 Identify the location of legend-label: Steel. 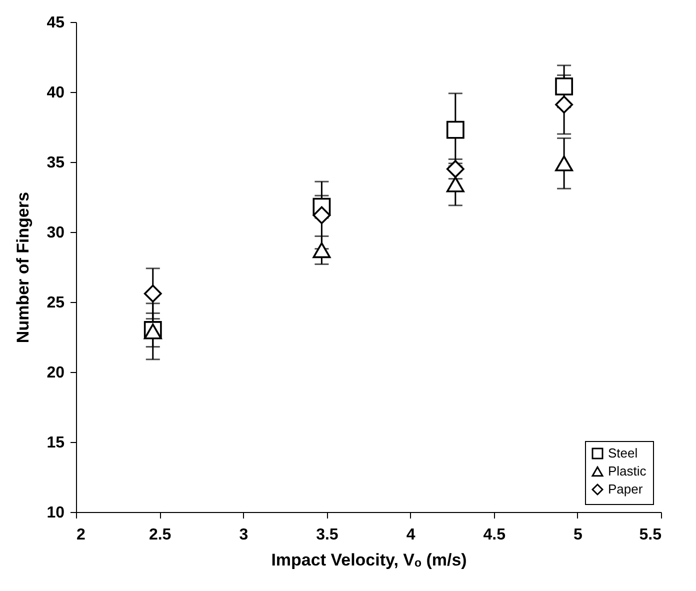
(623, 453).